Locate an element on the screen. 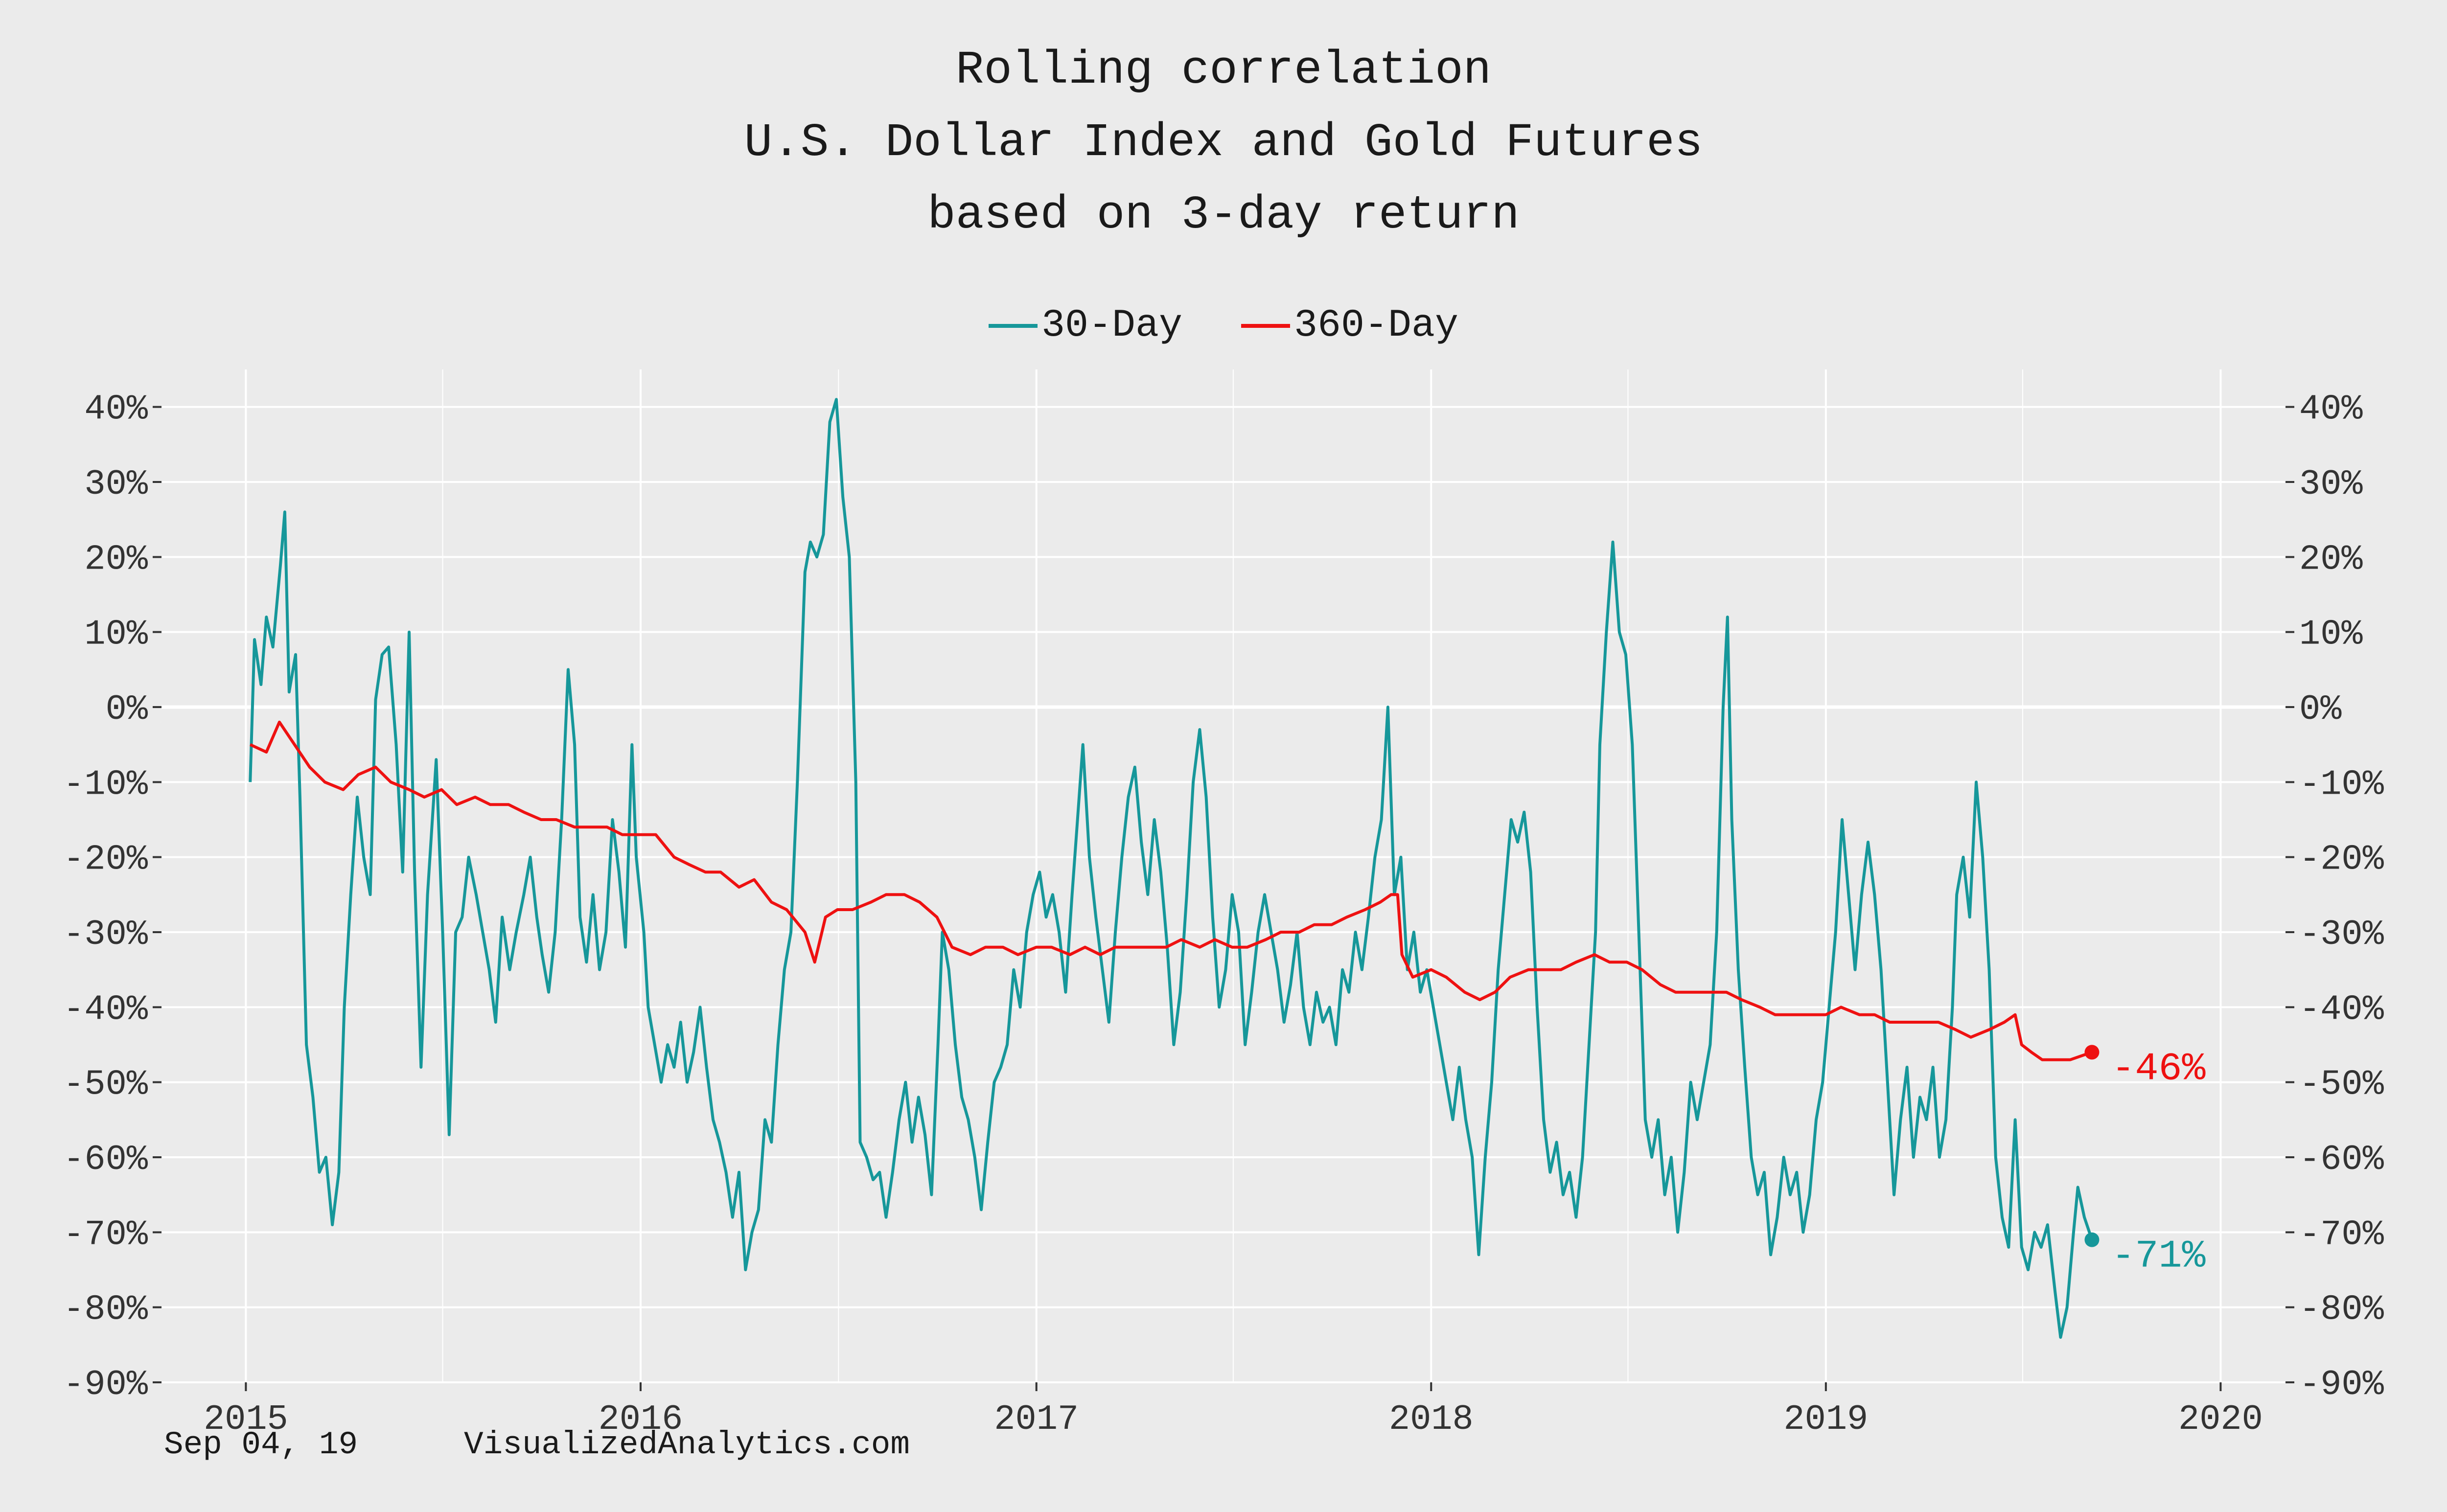 The image size is (2447, 1512). end-point-360-day is located at coordinates (2092, 1052).